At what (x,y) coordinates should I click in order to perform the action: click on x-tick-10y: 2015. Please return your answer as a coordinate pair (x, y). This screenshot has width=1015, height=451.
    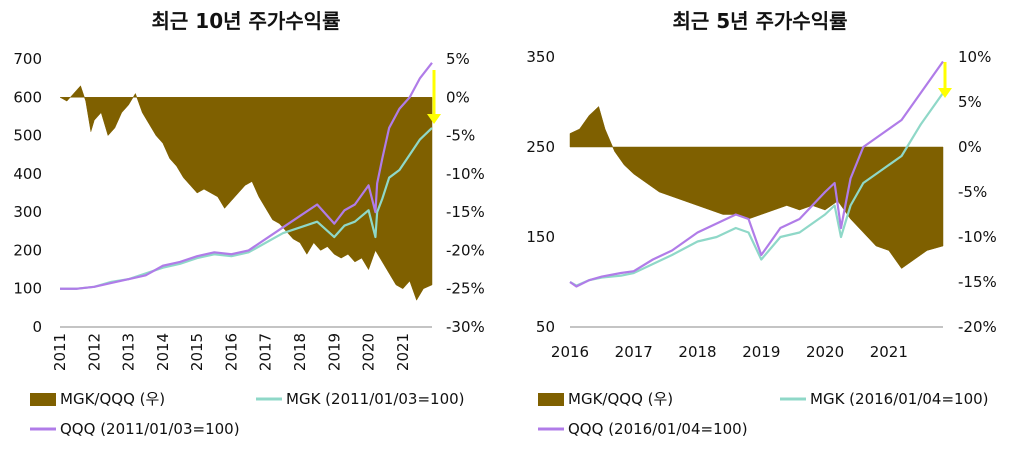
    Looking at the image, I should click on (197, 352).